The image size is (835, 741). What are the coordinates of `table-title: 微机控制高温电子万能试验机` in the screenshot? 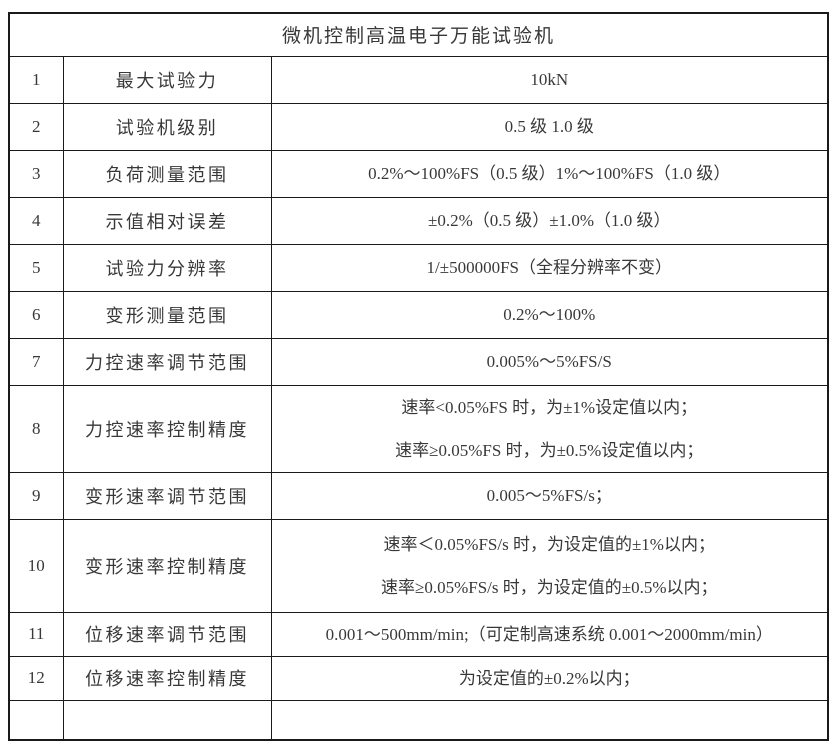 It's located at (418, 34).